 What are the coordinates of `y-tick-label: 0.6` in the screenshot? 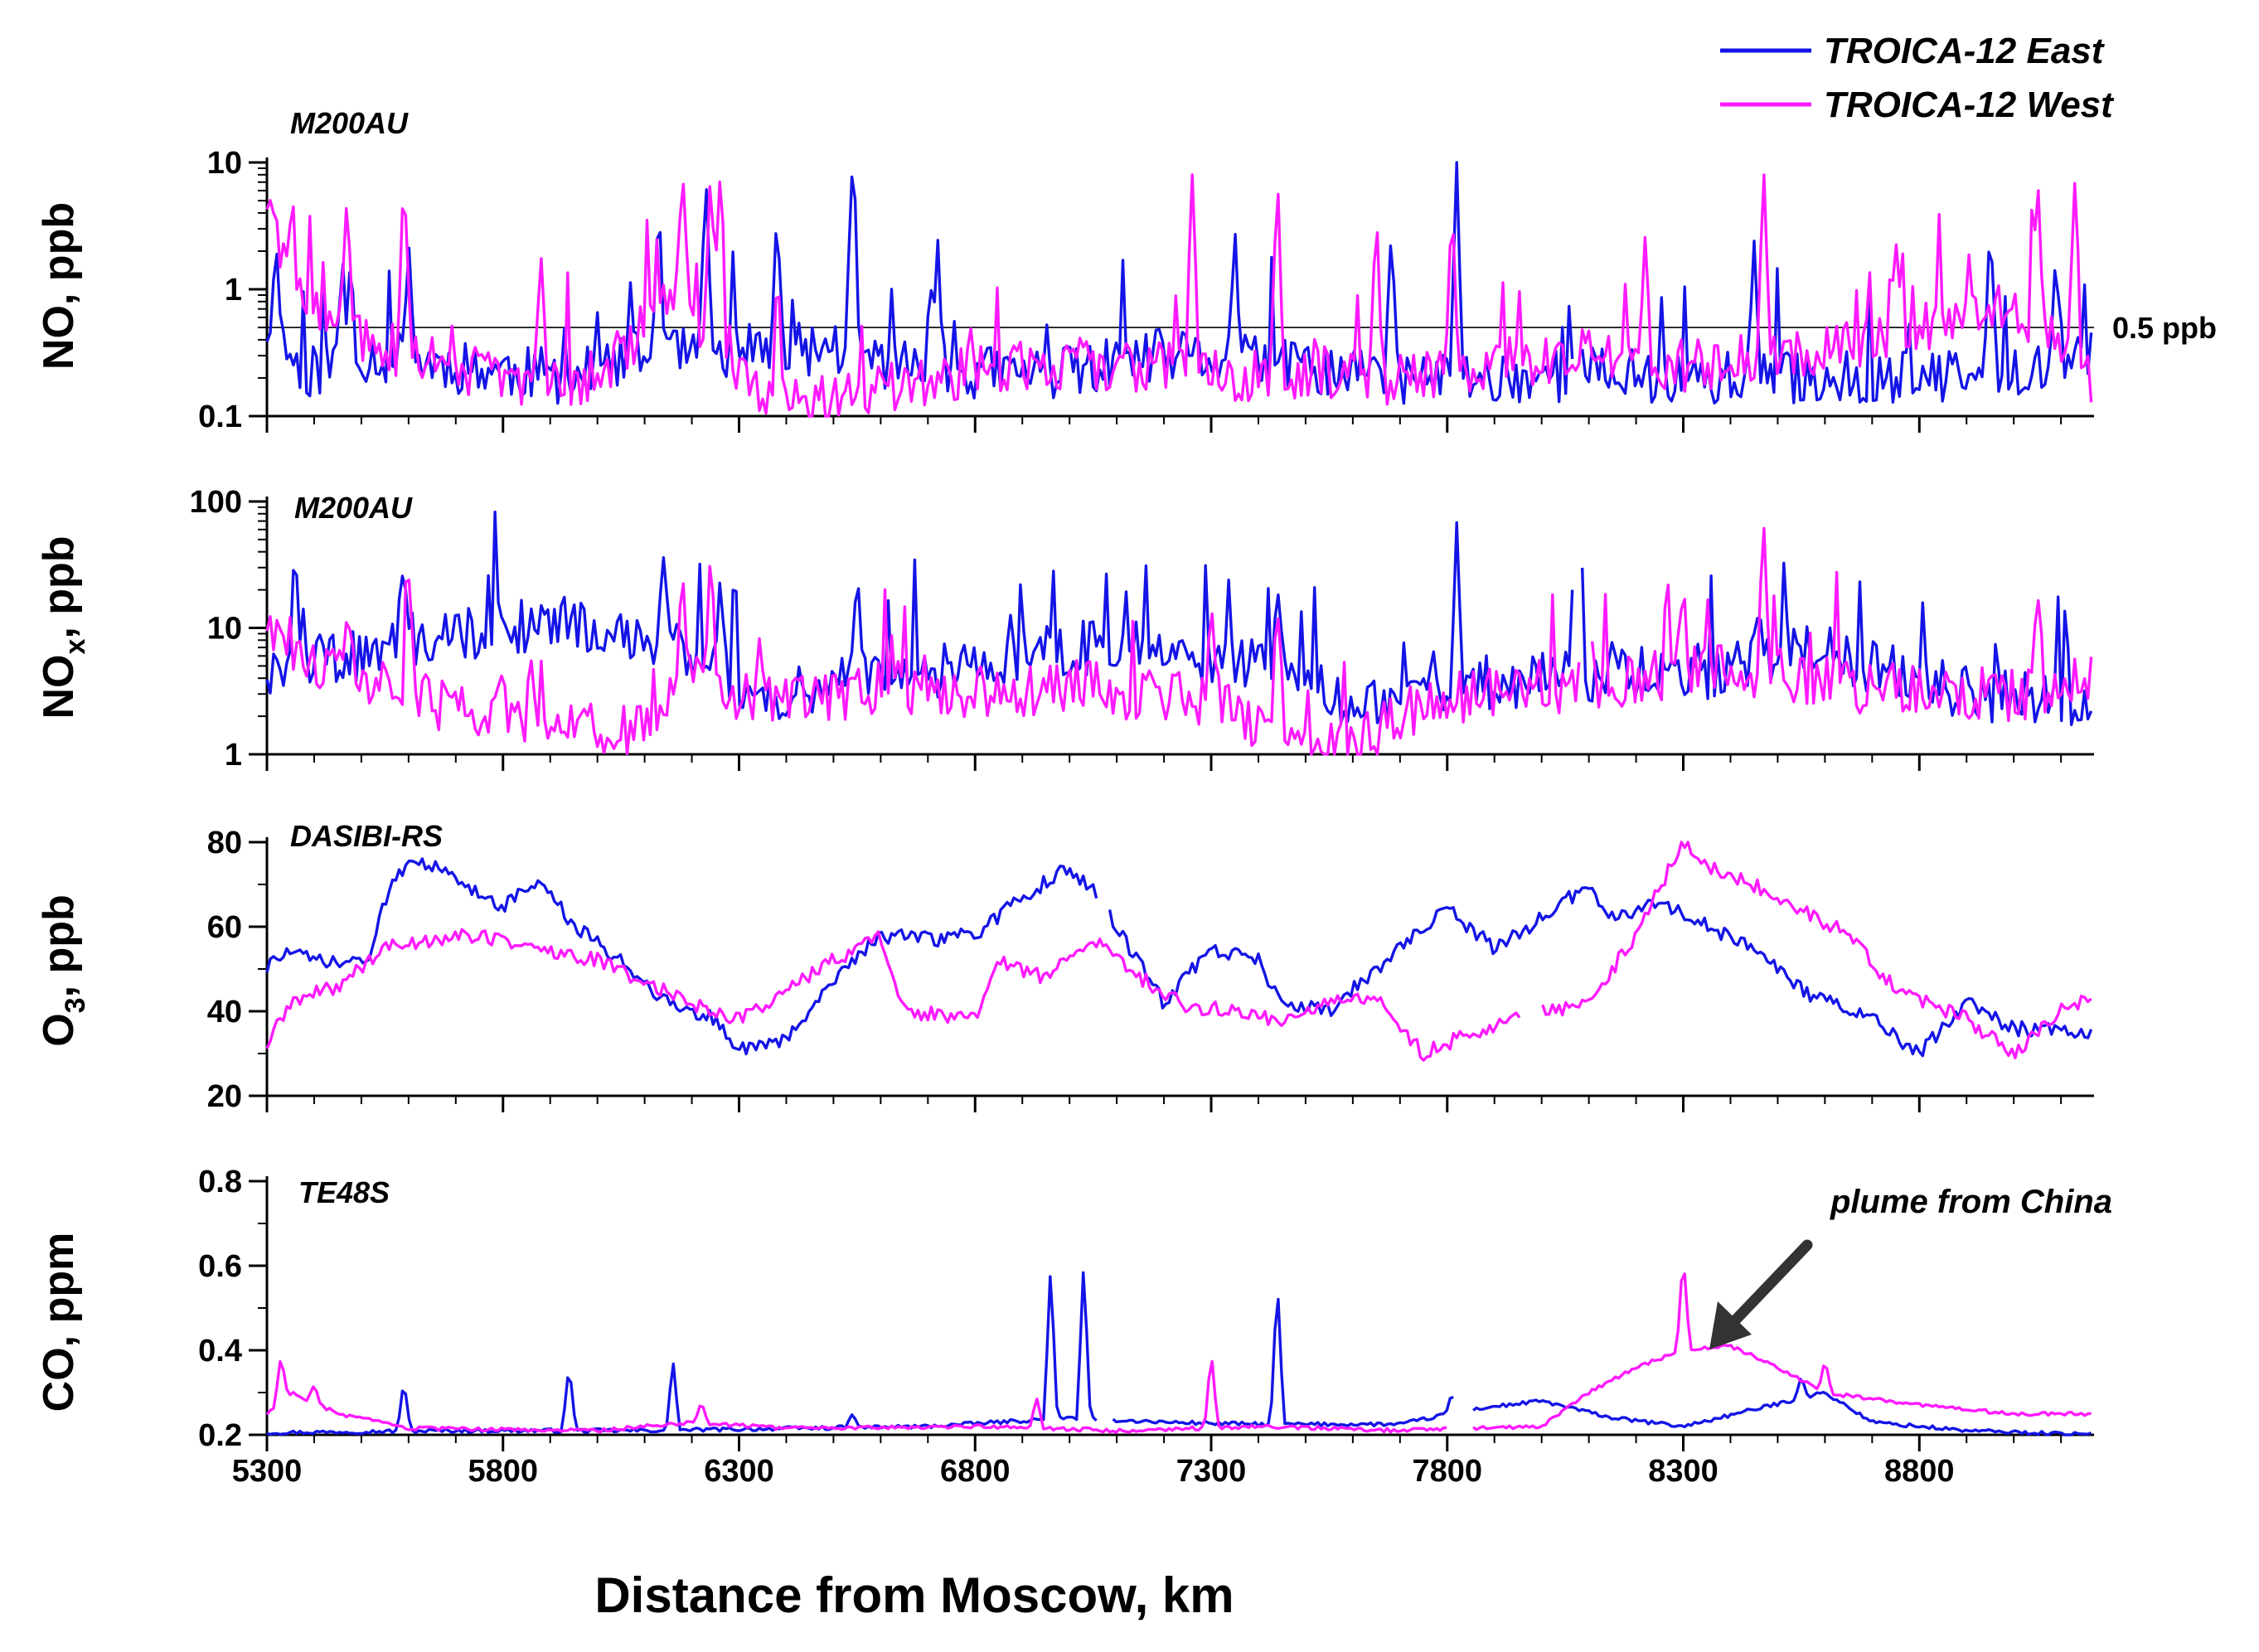 It's located at (220, 1266).